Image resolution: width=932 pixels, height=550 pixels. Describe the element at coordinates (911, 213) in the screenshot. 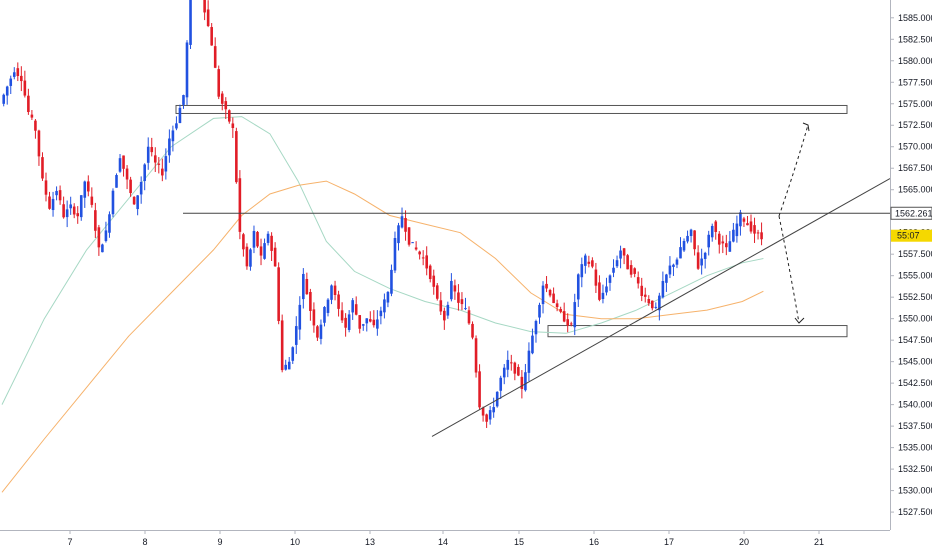

I see `price-level-badge` at that location.